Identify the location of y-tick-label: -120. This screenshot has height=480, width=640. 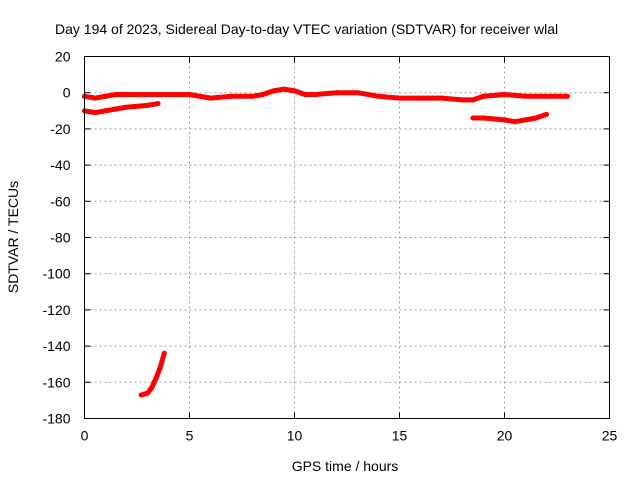
(56, 310).